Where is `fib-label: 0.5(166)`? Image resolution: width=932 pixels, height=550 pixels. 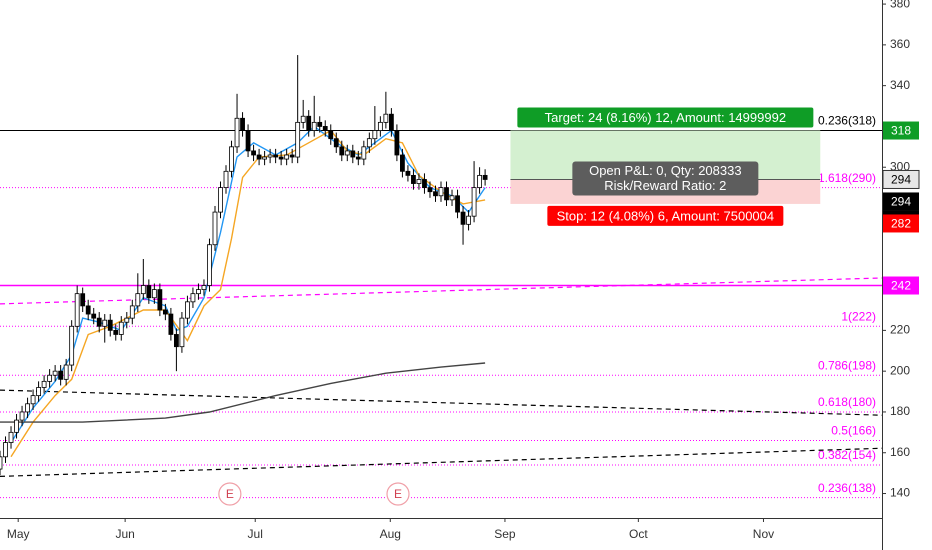
fib-label: 0.5(166) is located at coordinates (853, 431).